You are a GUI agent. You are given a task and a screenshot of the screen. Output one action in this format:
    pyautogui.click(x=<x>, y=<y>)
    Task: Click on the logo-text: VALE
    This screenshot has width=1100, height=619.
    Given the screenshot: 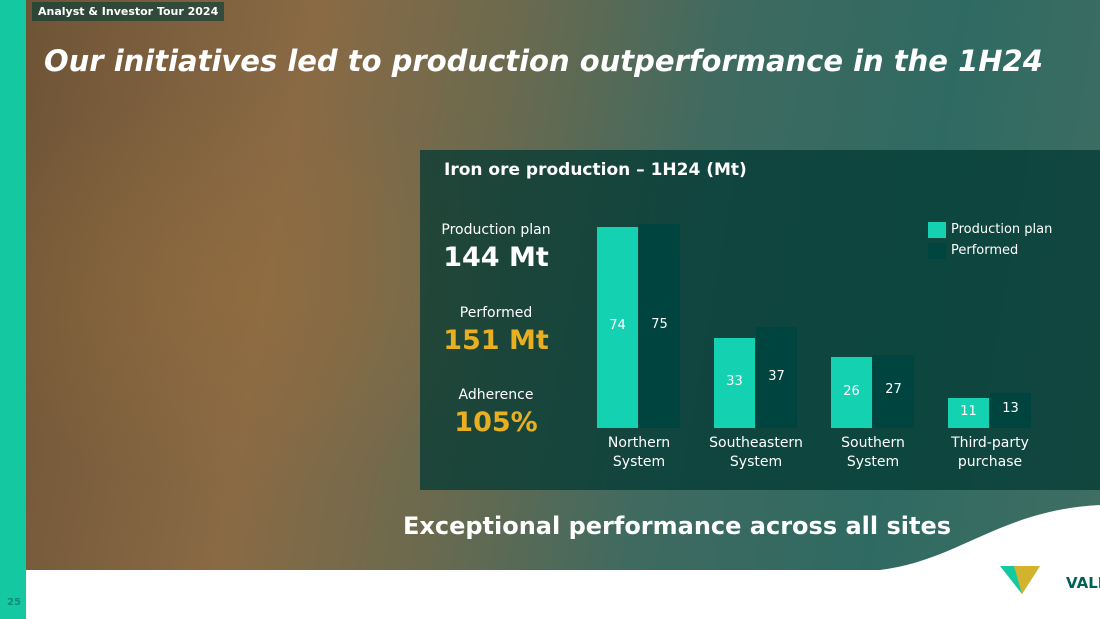 What is the action you would take?
    pyautogui.click(x=1083, y=583)
    